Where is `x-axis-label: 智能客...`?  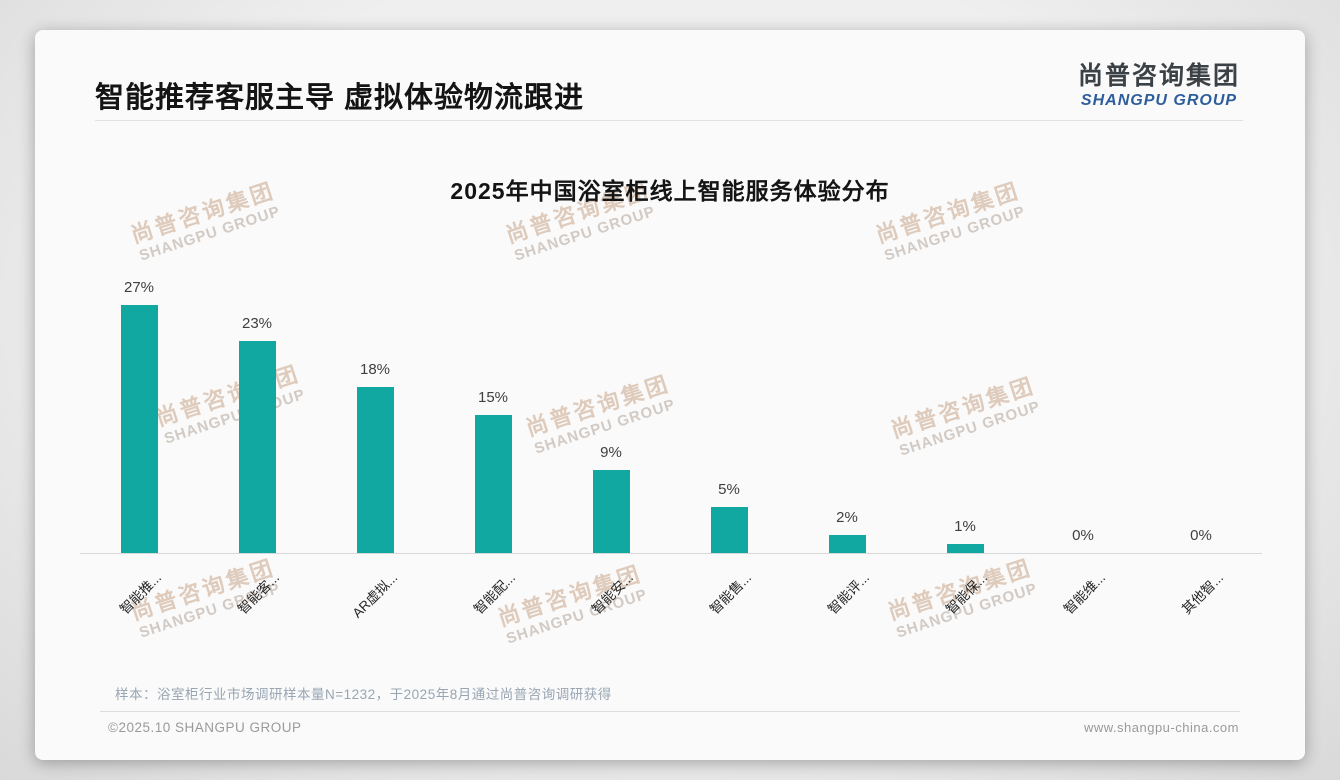 x-axis-label: 智能客... is located at coordinates (259, 593).